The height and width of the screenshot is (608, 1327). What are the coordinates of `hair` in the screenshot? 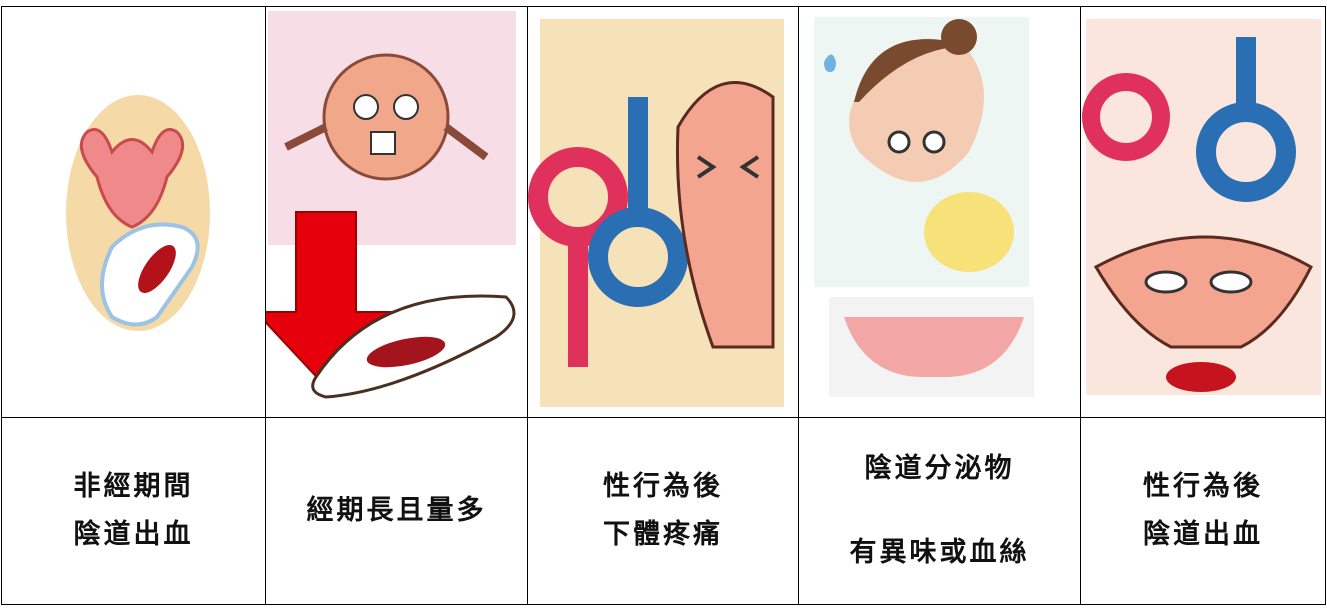 It's located at (914, 70).